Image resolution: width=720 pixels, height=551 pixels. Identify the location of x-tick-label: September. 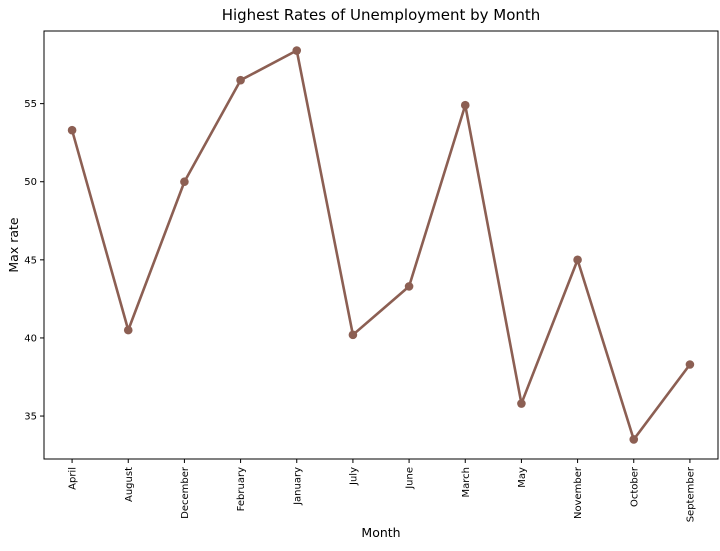
(690, 494).